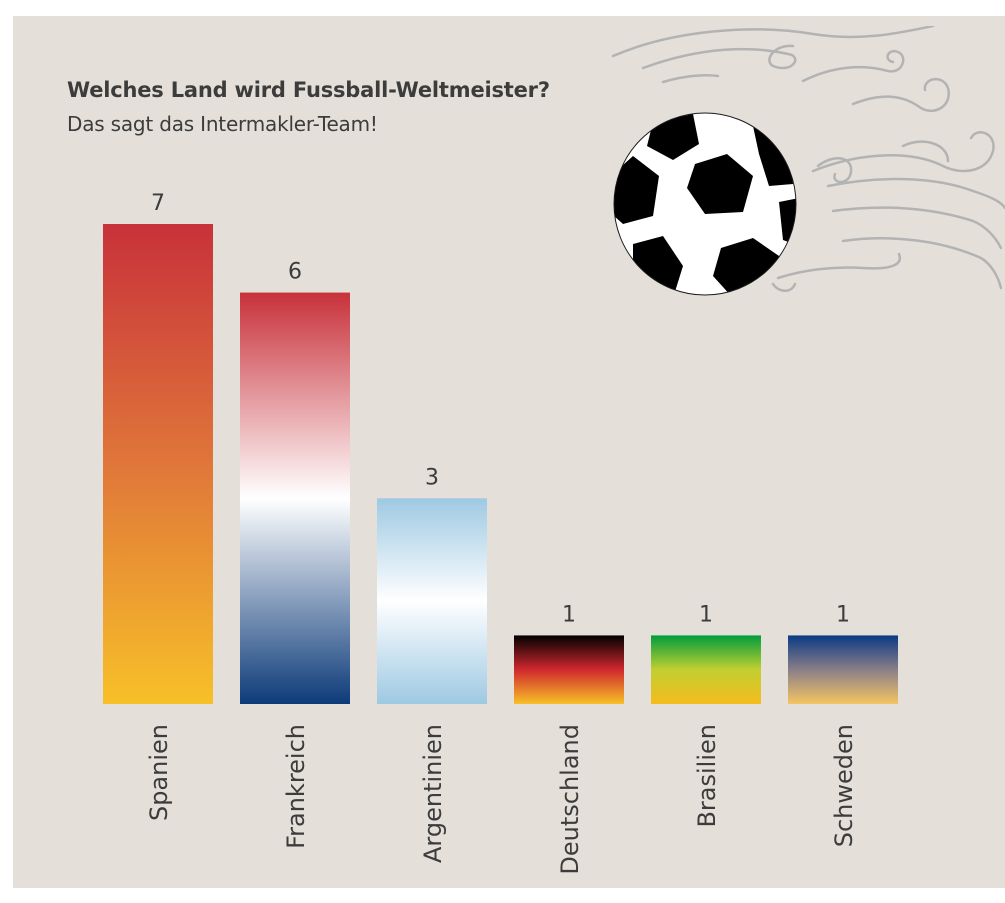 The height and width of the screenshot is (903, 1005). I want to click on soccer-ball-icon, so click(808, 161).